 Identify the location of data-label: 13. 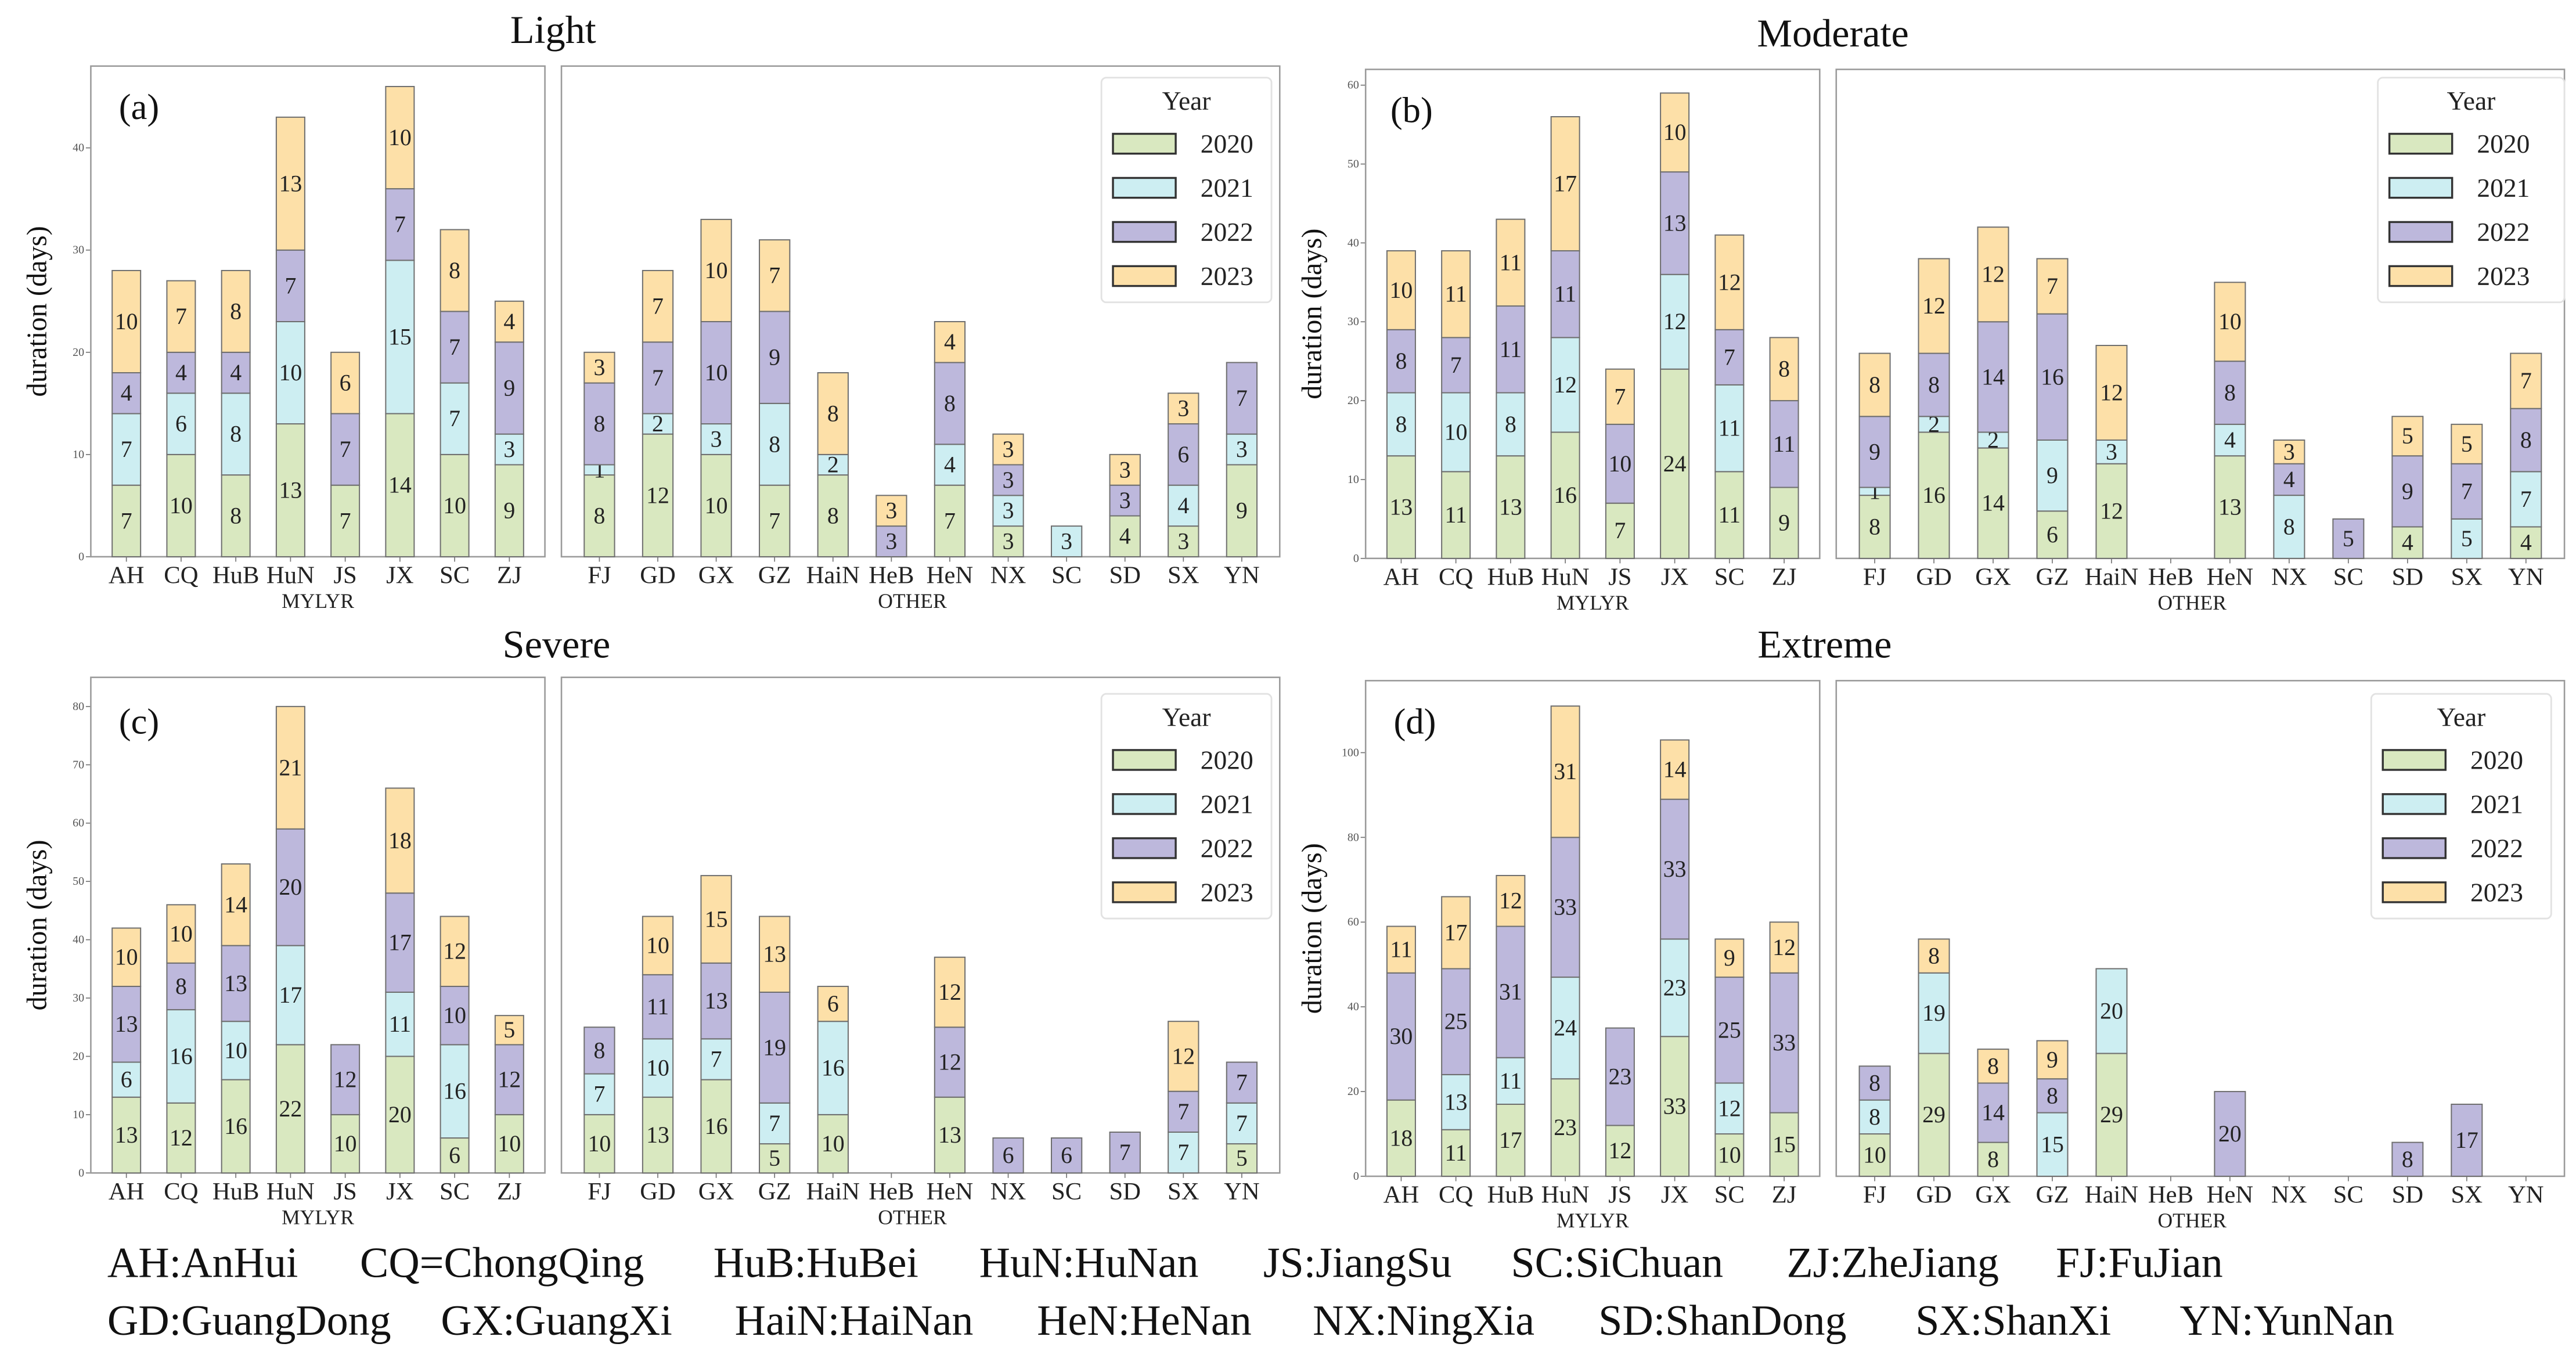
(716, 1001).